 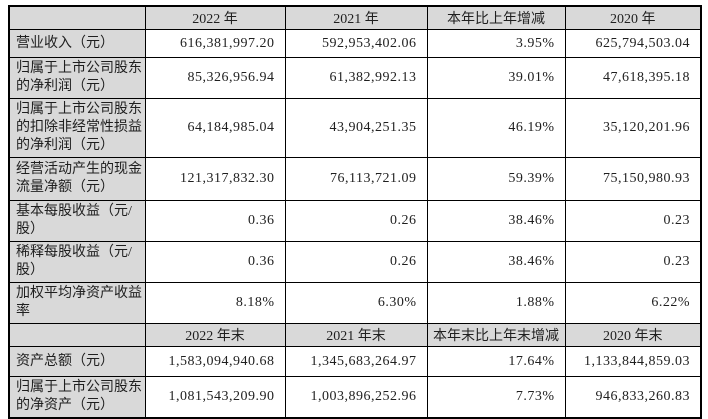 What do you see at coordinates (215, 78) in the screenshot?
I see `cell-net-profit-2022: 85,326,956.94` at bounding box center [215, 78].